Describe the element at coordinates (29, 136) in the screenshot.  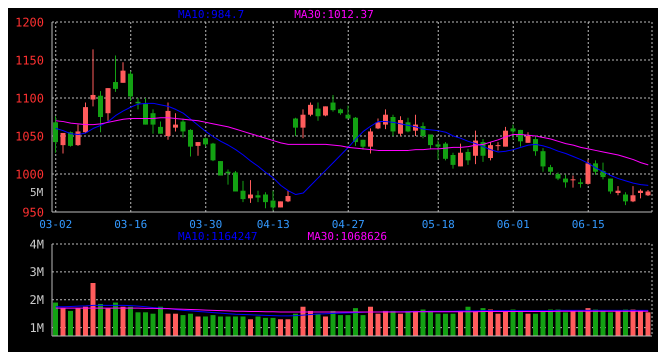
I see `y-tick-label: 1050` at that location.